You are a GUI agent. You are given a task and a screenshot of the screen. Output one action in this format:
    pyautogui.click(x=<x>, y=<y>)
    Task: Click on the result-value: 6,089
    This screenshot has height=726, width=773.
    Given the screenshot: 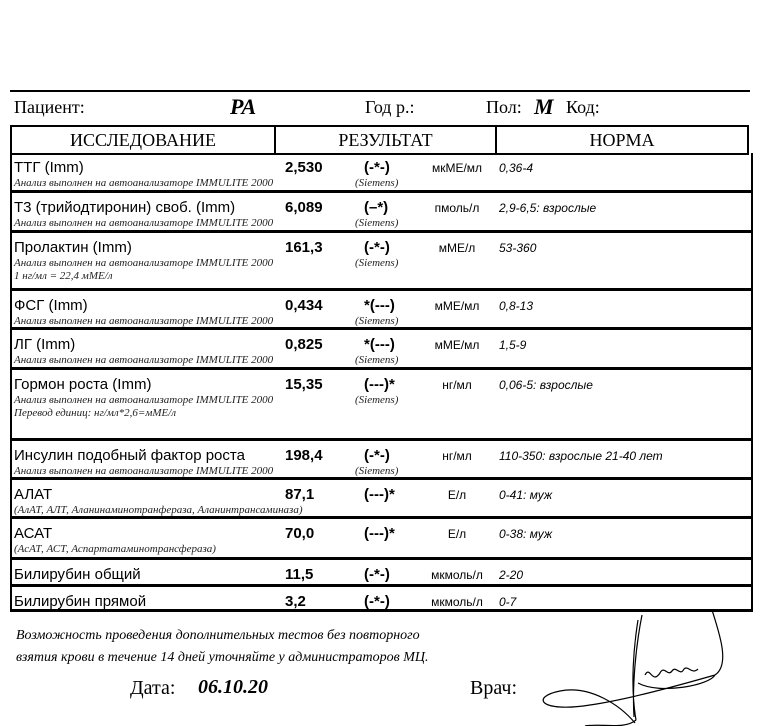 What is the action you would take?
    pyautogui.click(x=304, y=207)
    